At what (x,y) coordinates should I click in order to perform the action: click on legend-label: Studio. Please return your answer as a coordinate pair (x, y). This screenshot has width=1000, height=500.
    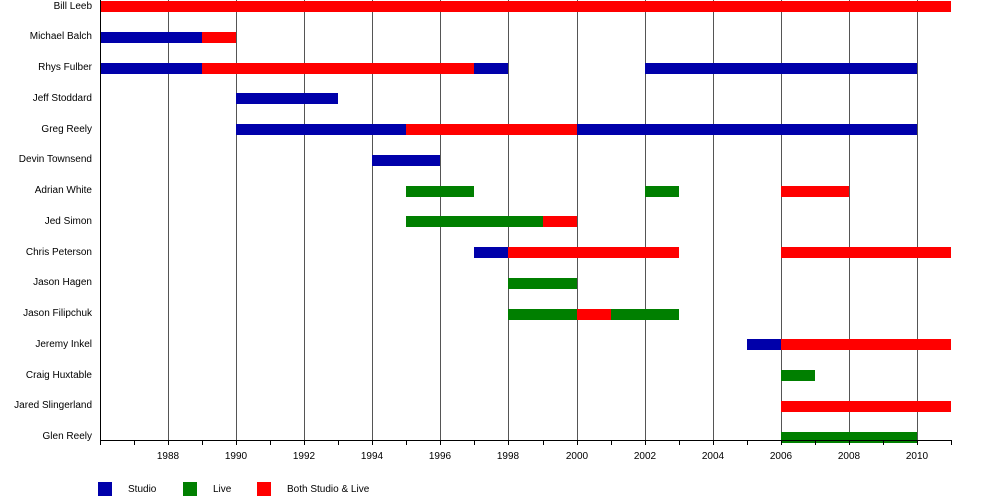
    Looking at the image, I should click on (142, 489).